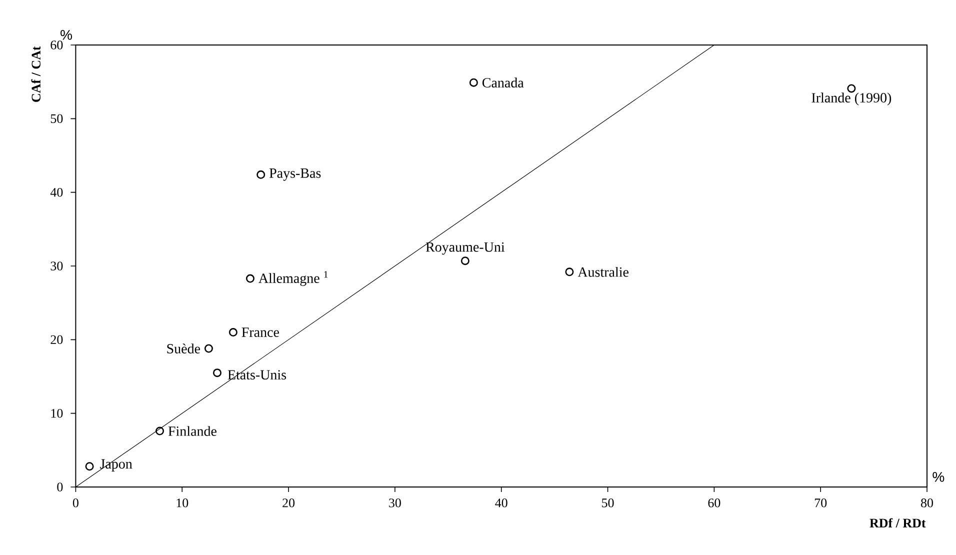  What do you see at coordinates (56, 45) in the screenshot?
I see `y-tick-label: 60` at bounding box center [56, 45].